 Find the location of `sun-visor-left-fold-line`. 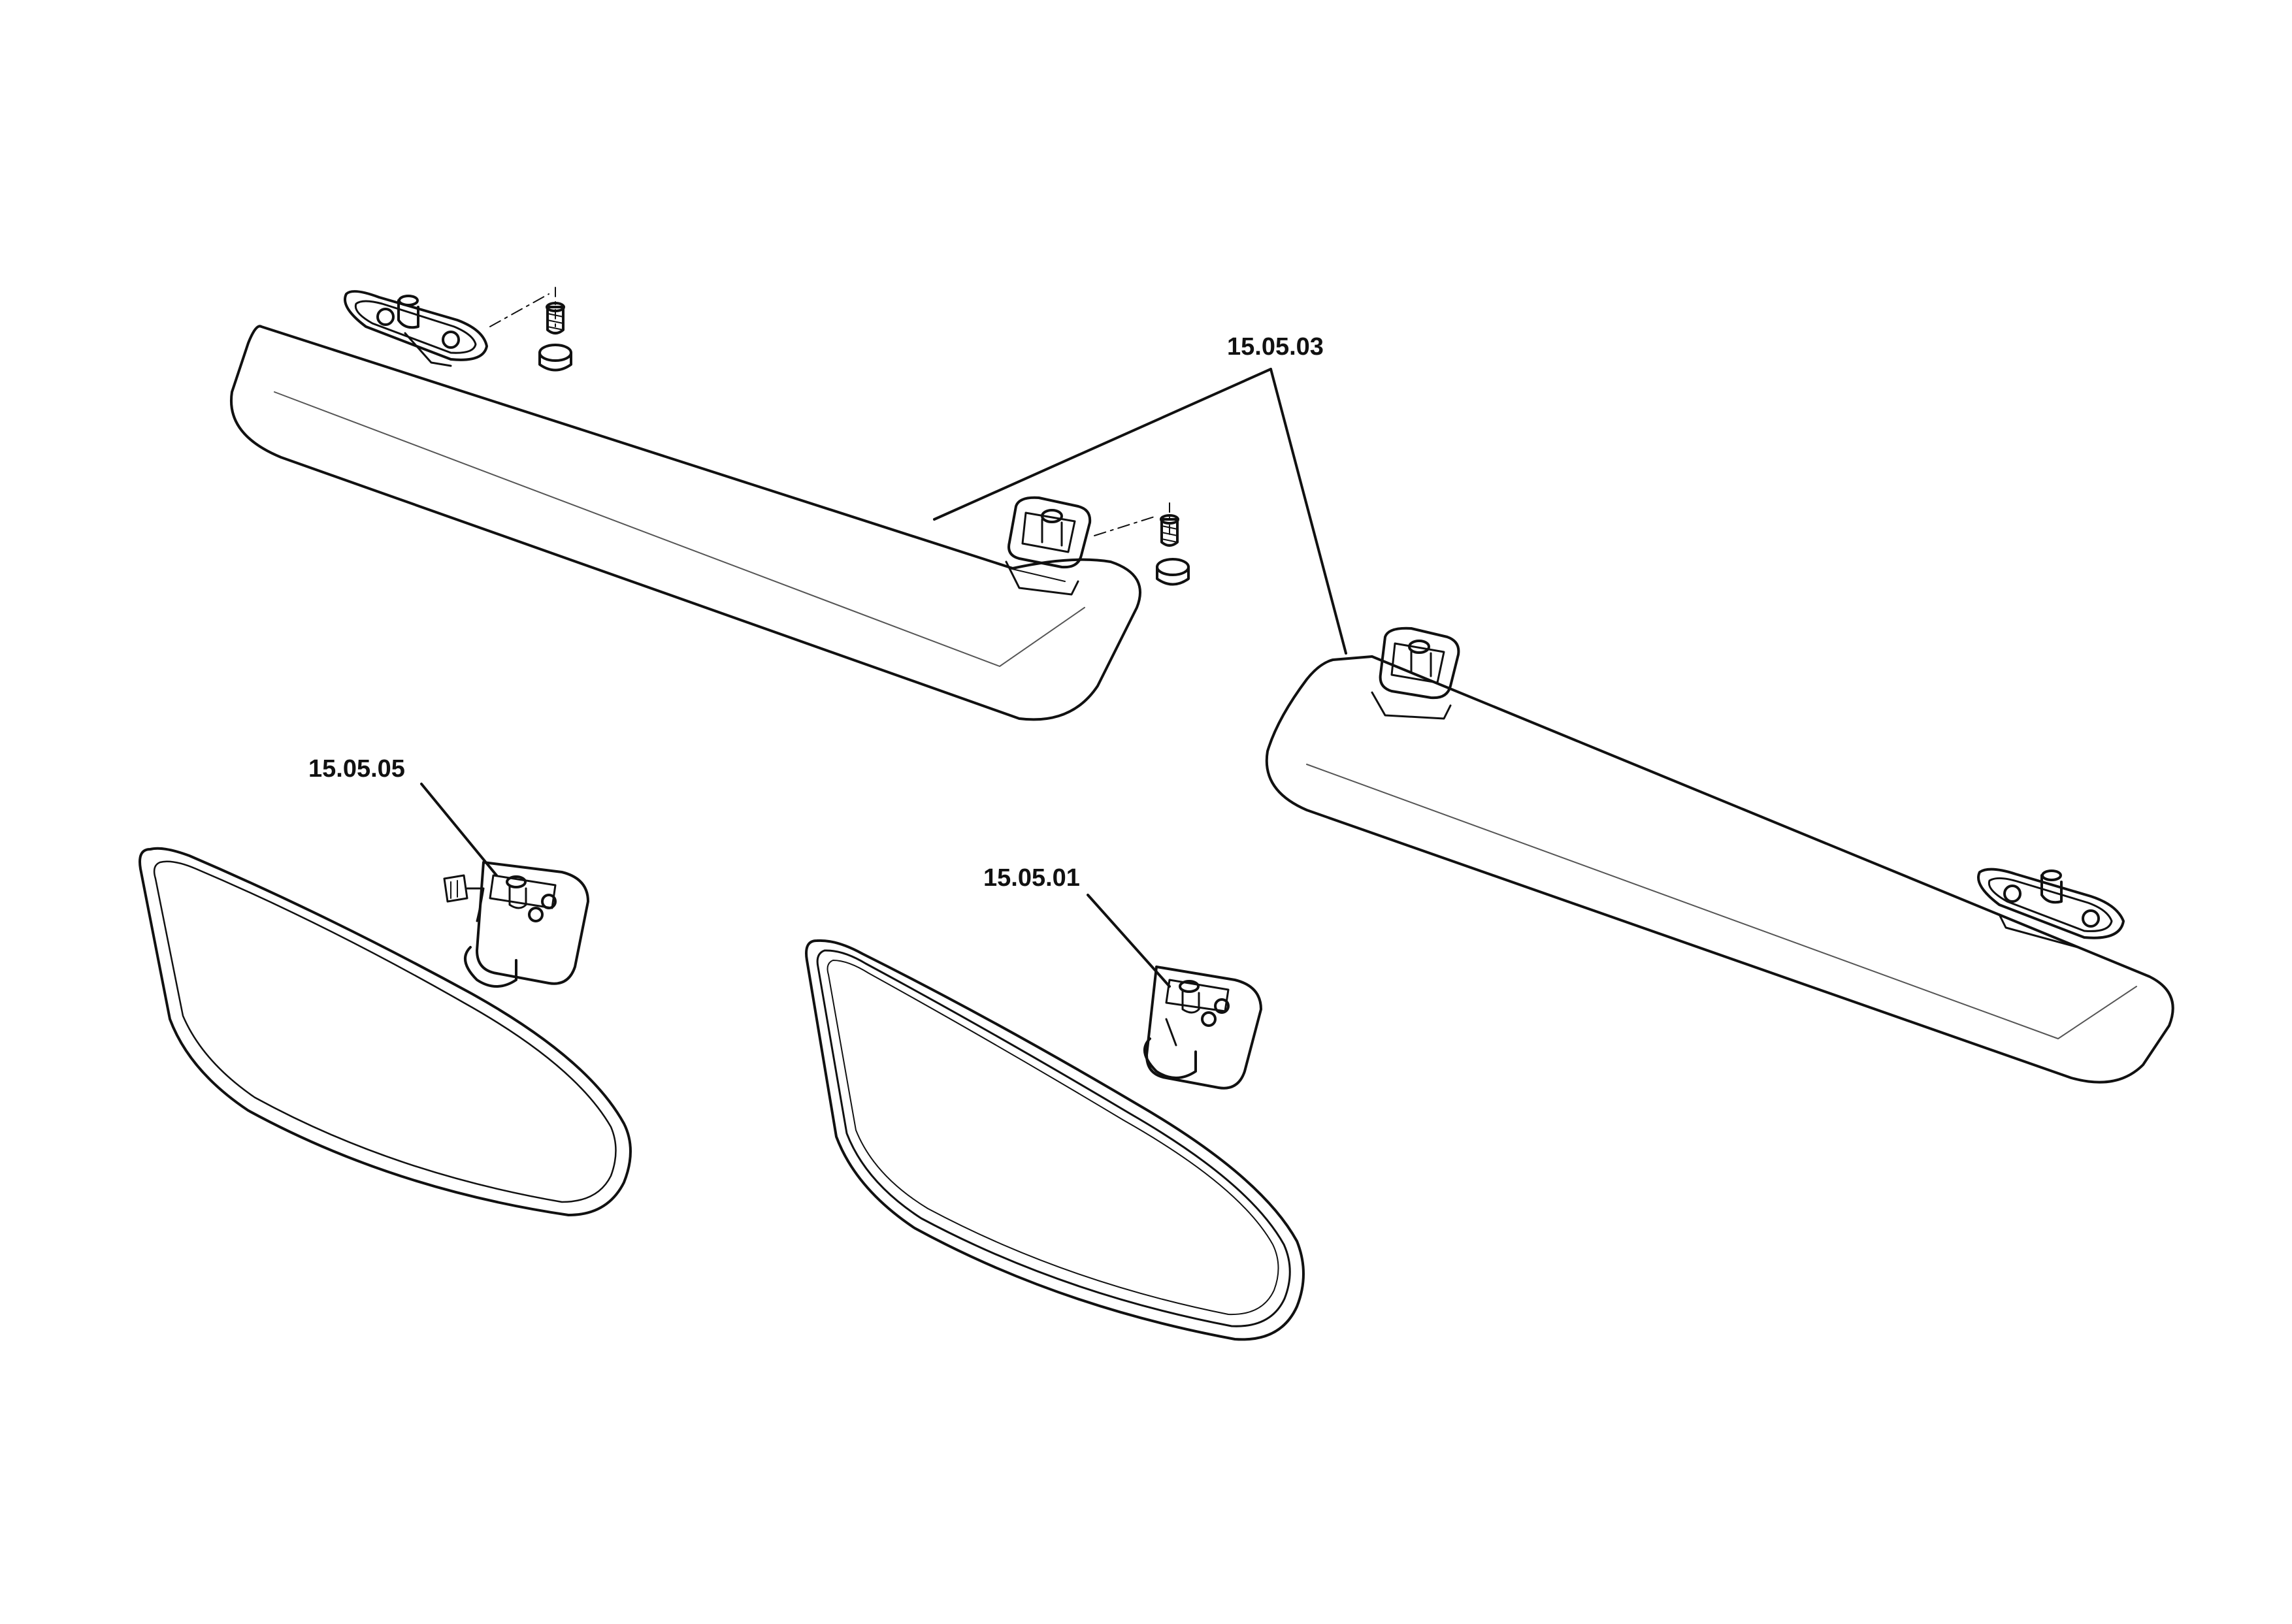

sun-visor-left-fold-line is located at coordinates (679, 529).